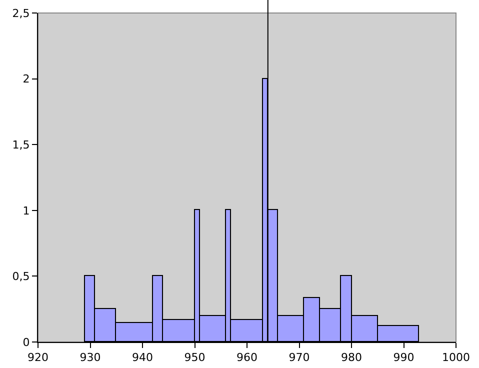 This screenshot has width=479, height=368. I want to click on x-tick-label: 990, so click(403, 357).